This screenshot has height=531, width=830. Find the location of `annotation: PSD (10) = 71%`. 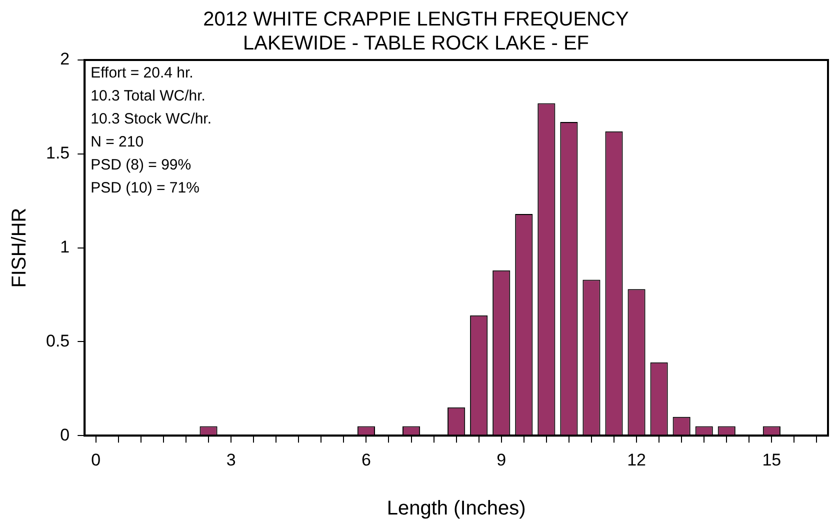

annotation: PSD (10) = 71% is located at coordinates (145, 188).